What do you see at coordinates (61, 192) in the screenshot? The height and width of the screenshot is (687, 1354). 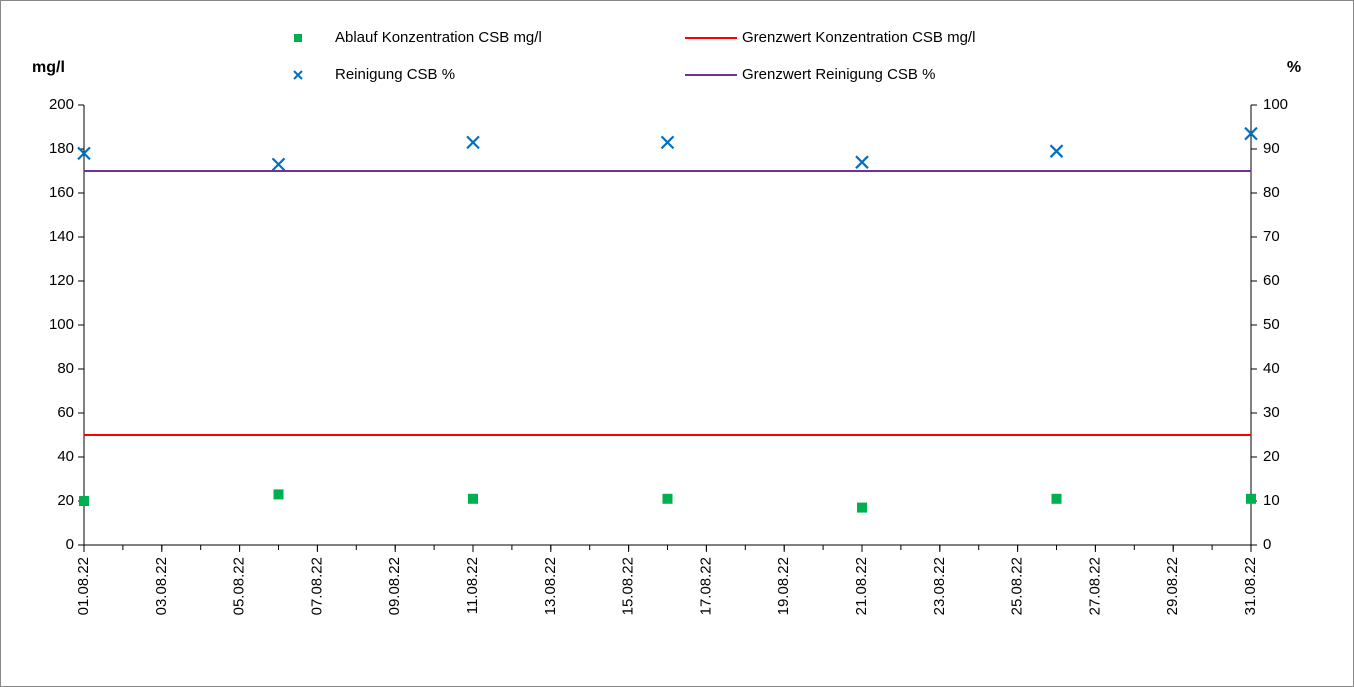 I see `y-tick-label: 160` at bounding box center [61, 192].